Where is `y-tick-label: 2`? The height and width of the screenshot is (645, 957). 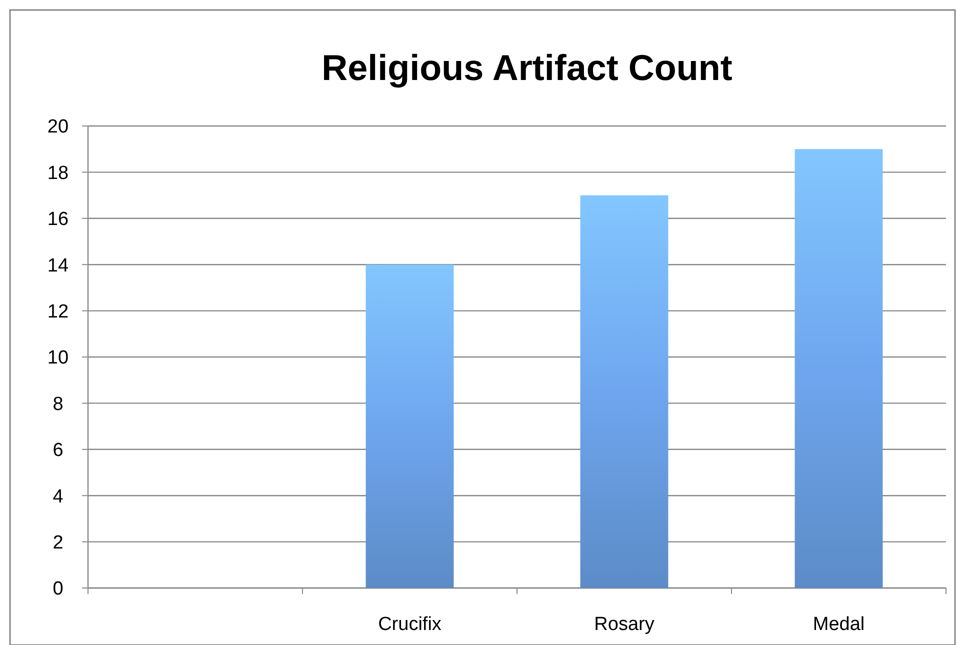
y-tick-label: 2 is located at coordinates (58, 543).